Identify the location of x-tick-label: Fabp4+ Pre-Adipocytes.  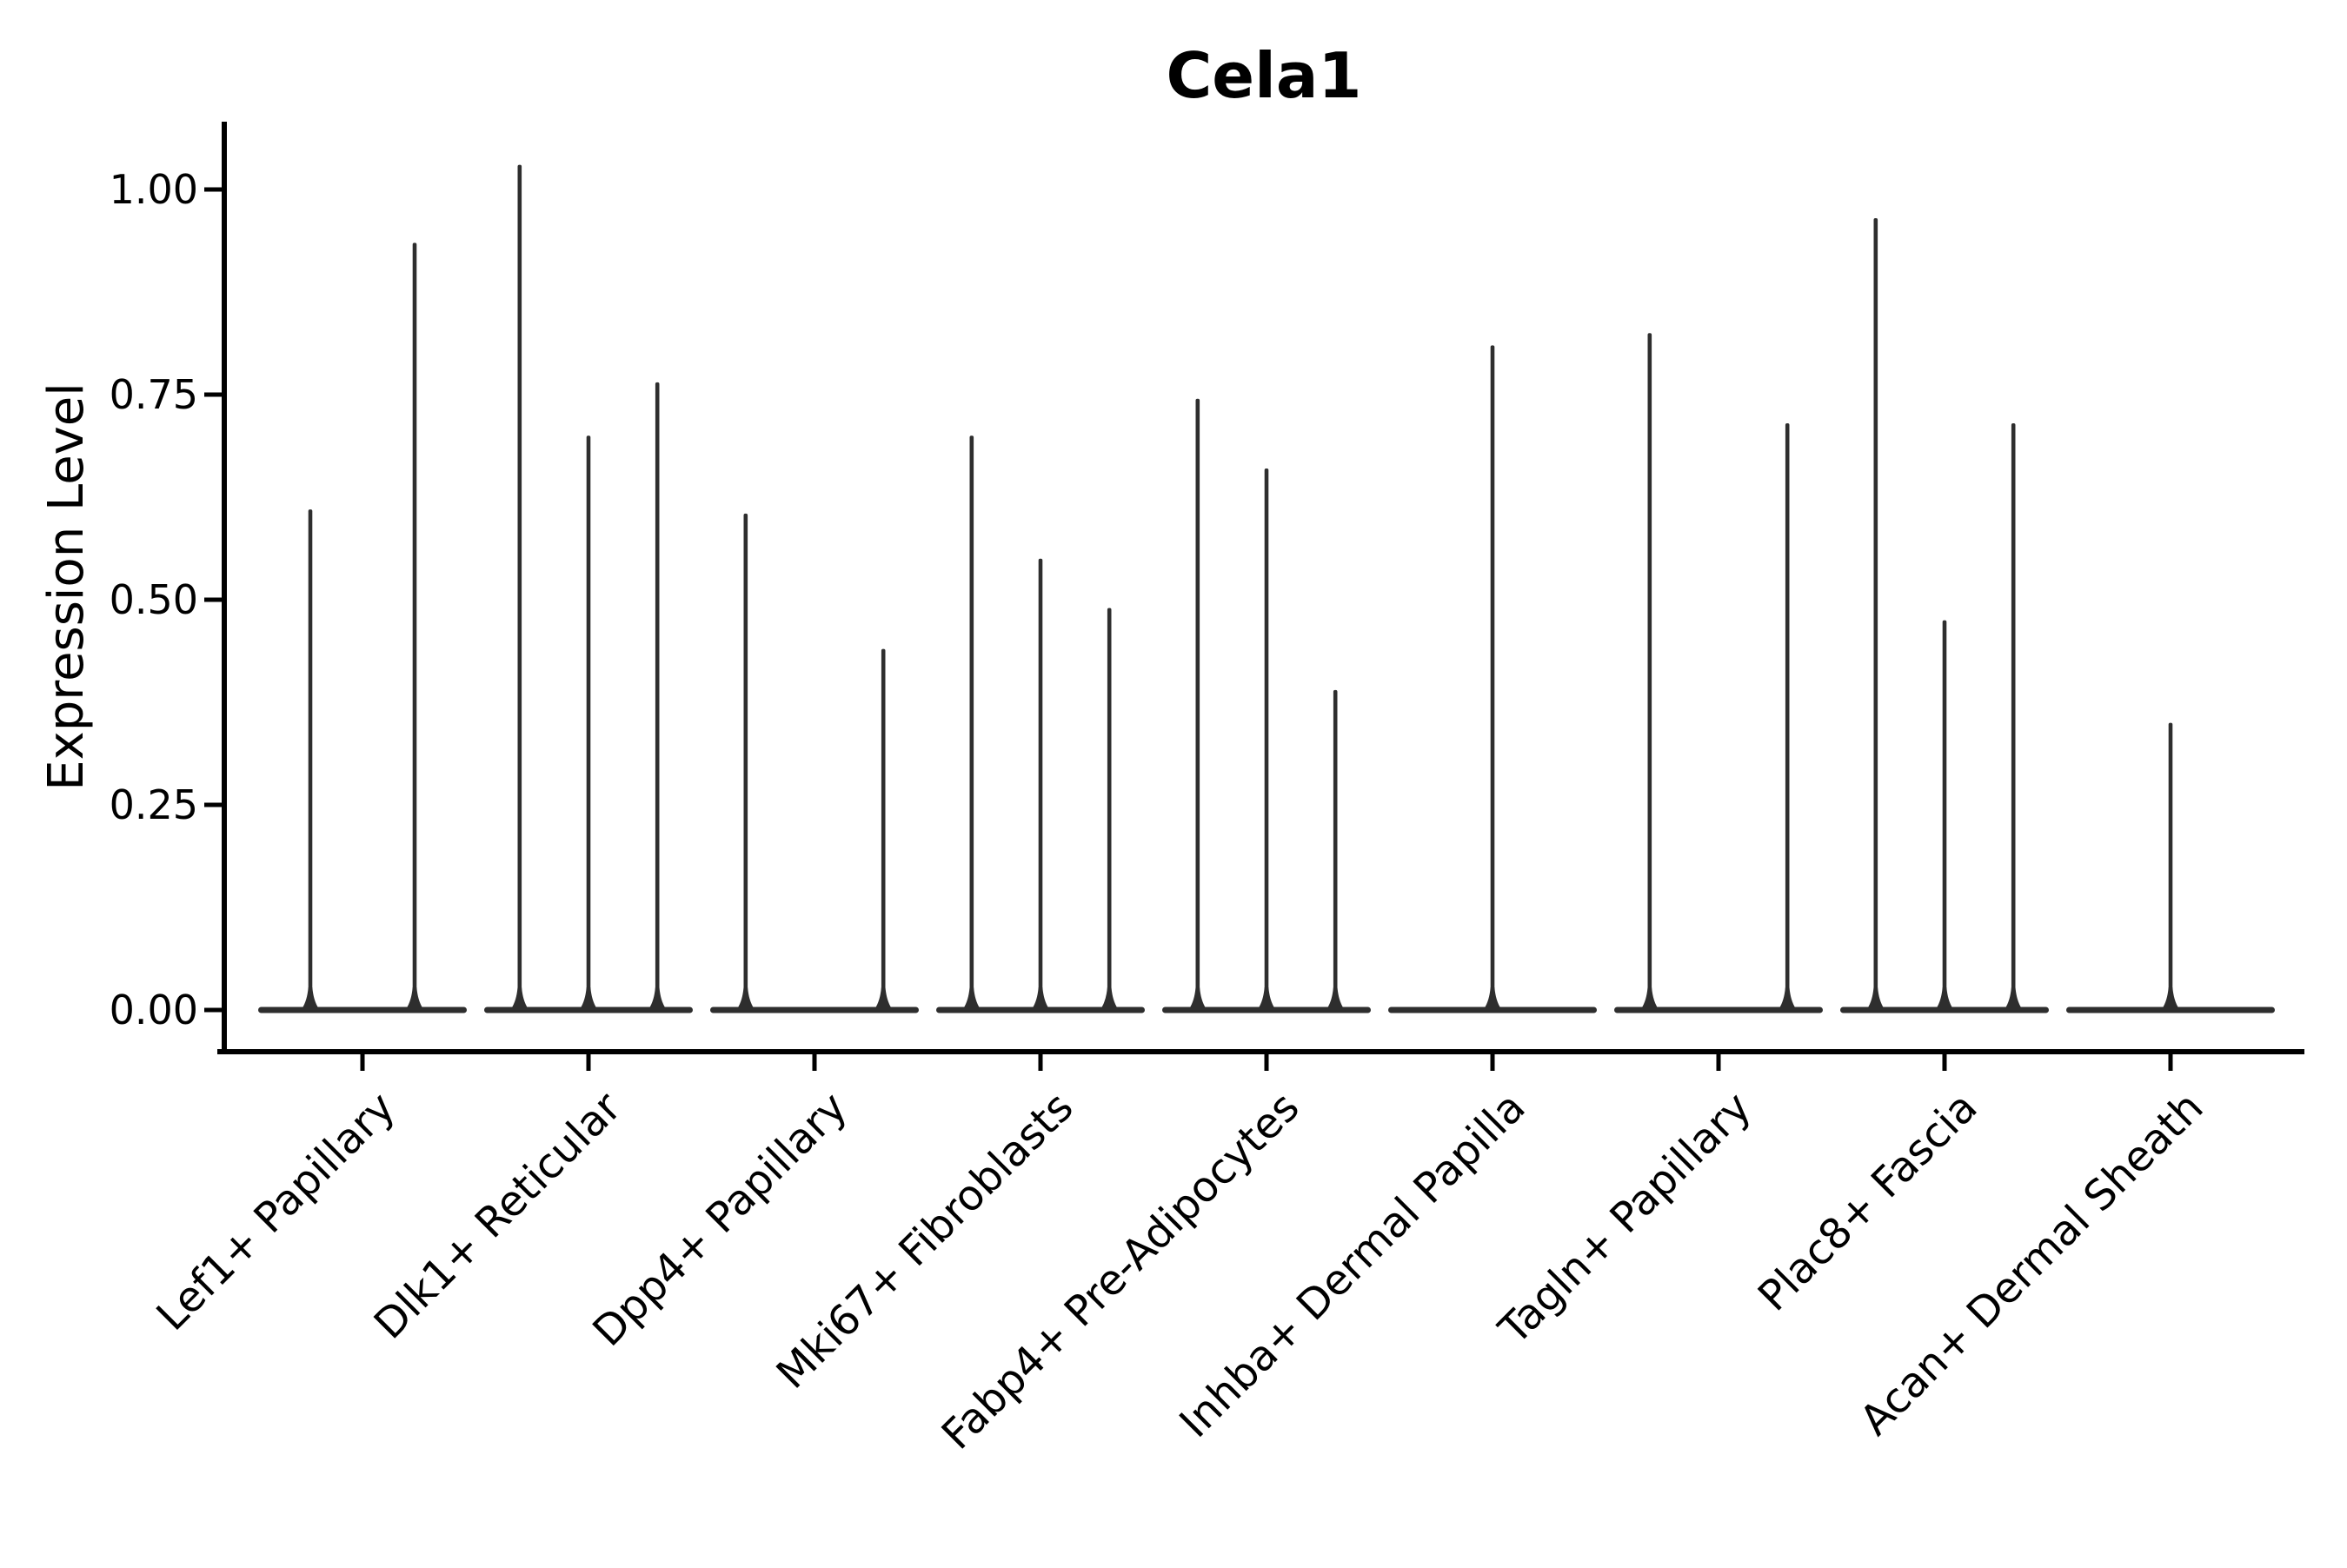
(1121, 1271).